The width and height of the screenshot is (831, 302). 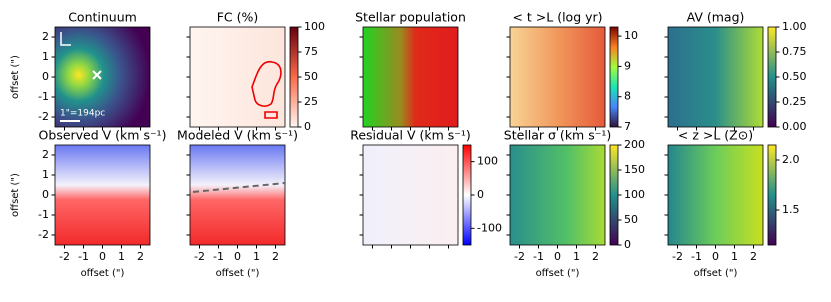 What do you see at coordinates (238, 17) in the screenshot?
I see `panel-title: FC (%)` at bounding box center [238, 17].